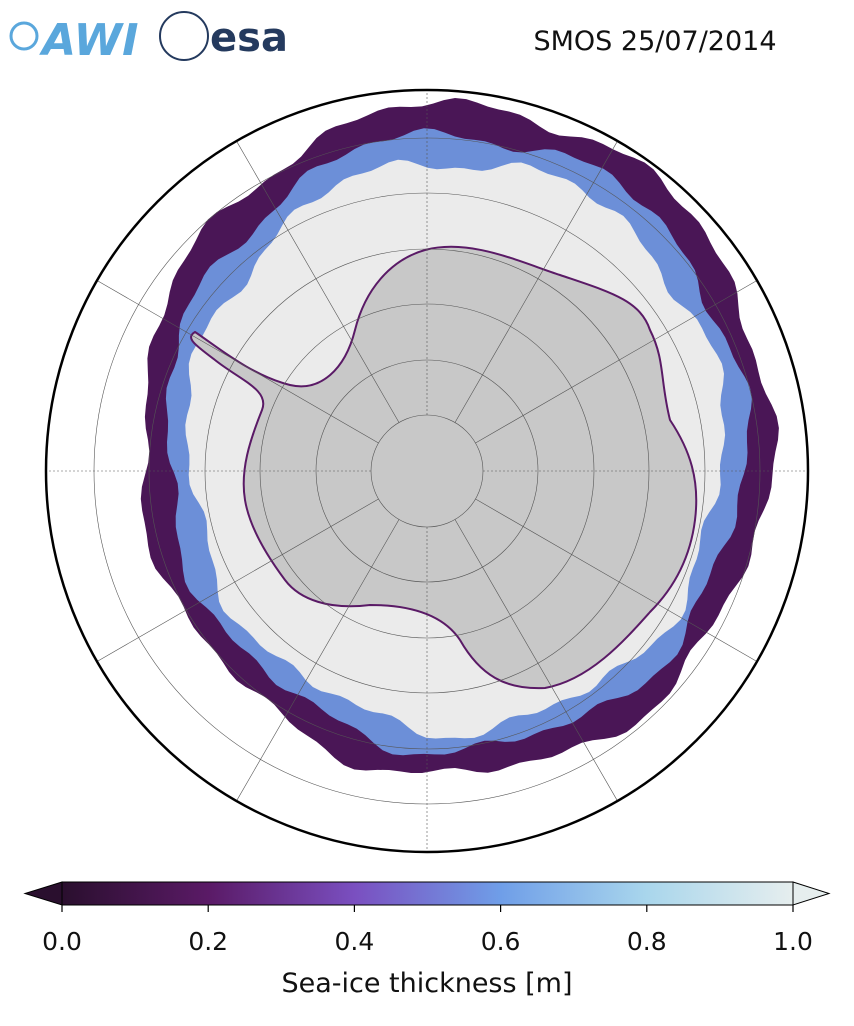 This screenshot has height=1026, width=854. I want to click on colorbar-tick-label: 0.8, so click(647, 941).